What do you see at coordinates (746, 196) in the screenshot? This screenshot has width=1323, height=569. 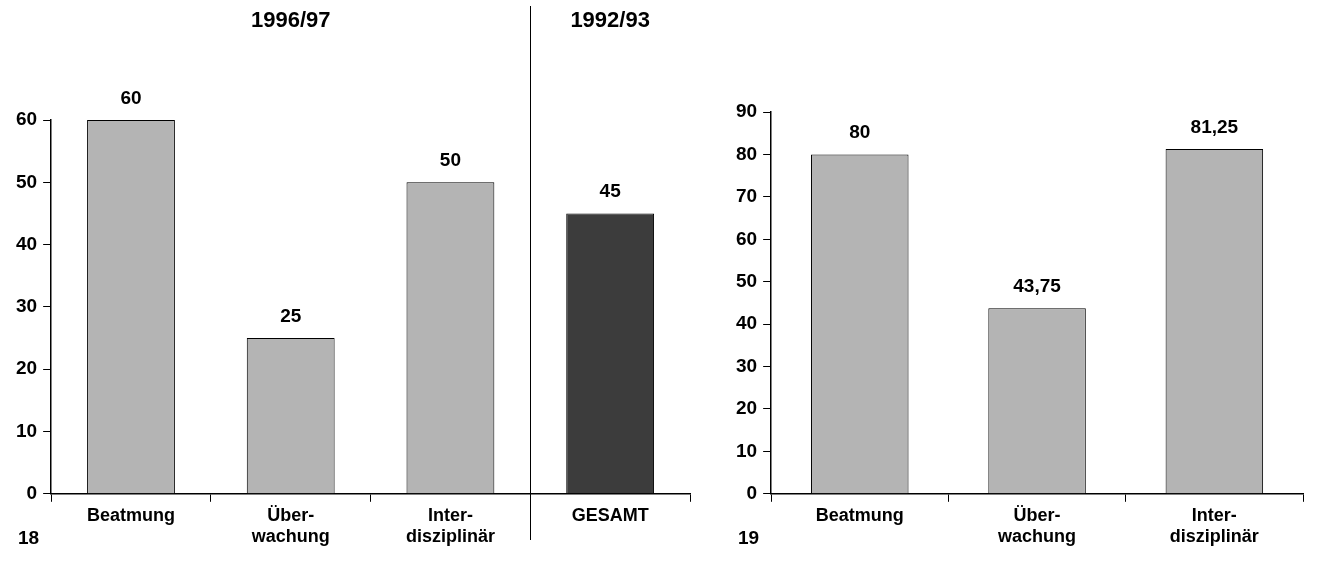 I see `y-tick-label: 70` at bounding box center [746, 196].